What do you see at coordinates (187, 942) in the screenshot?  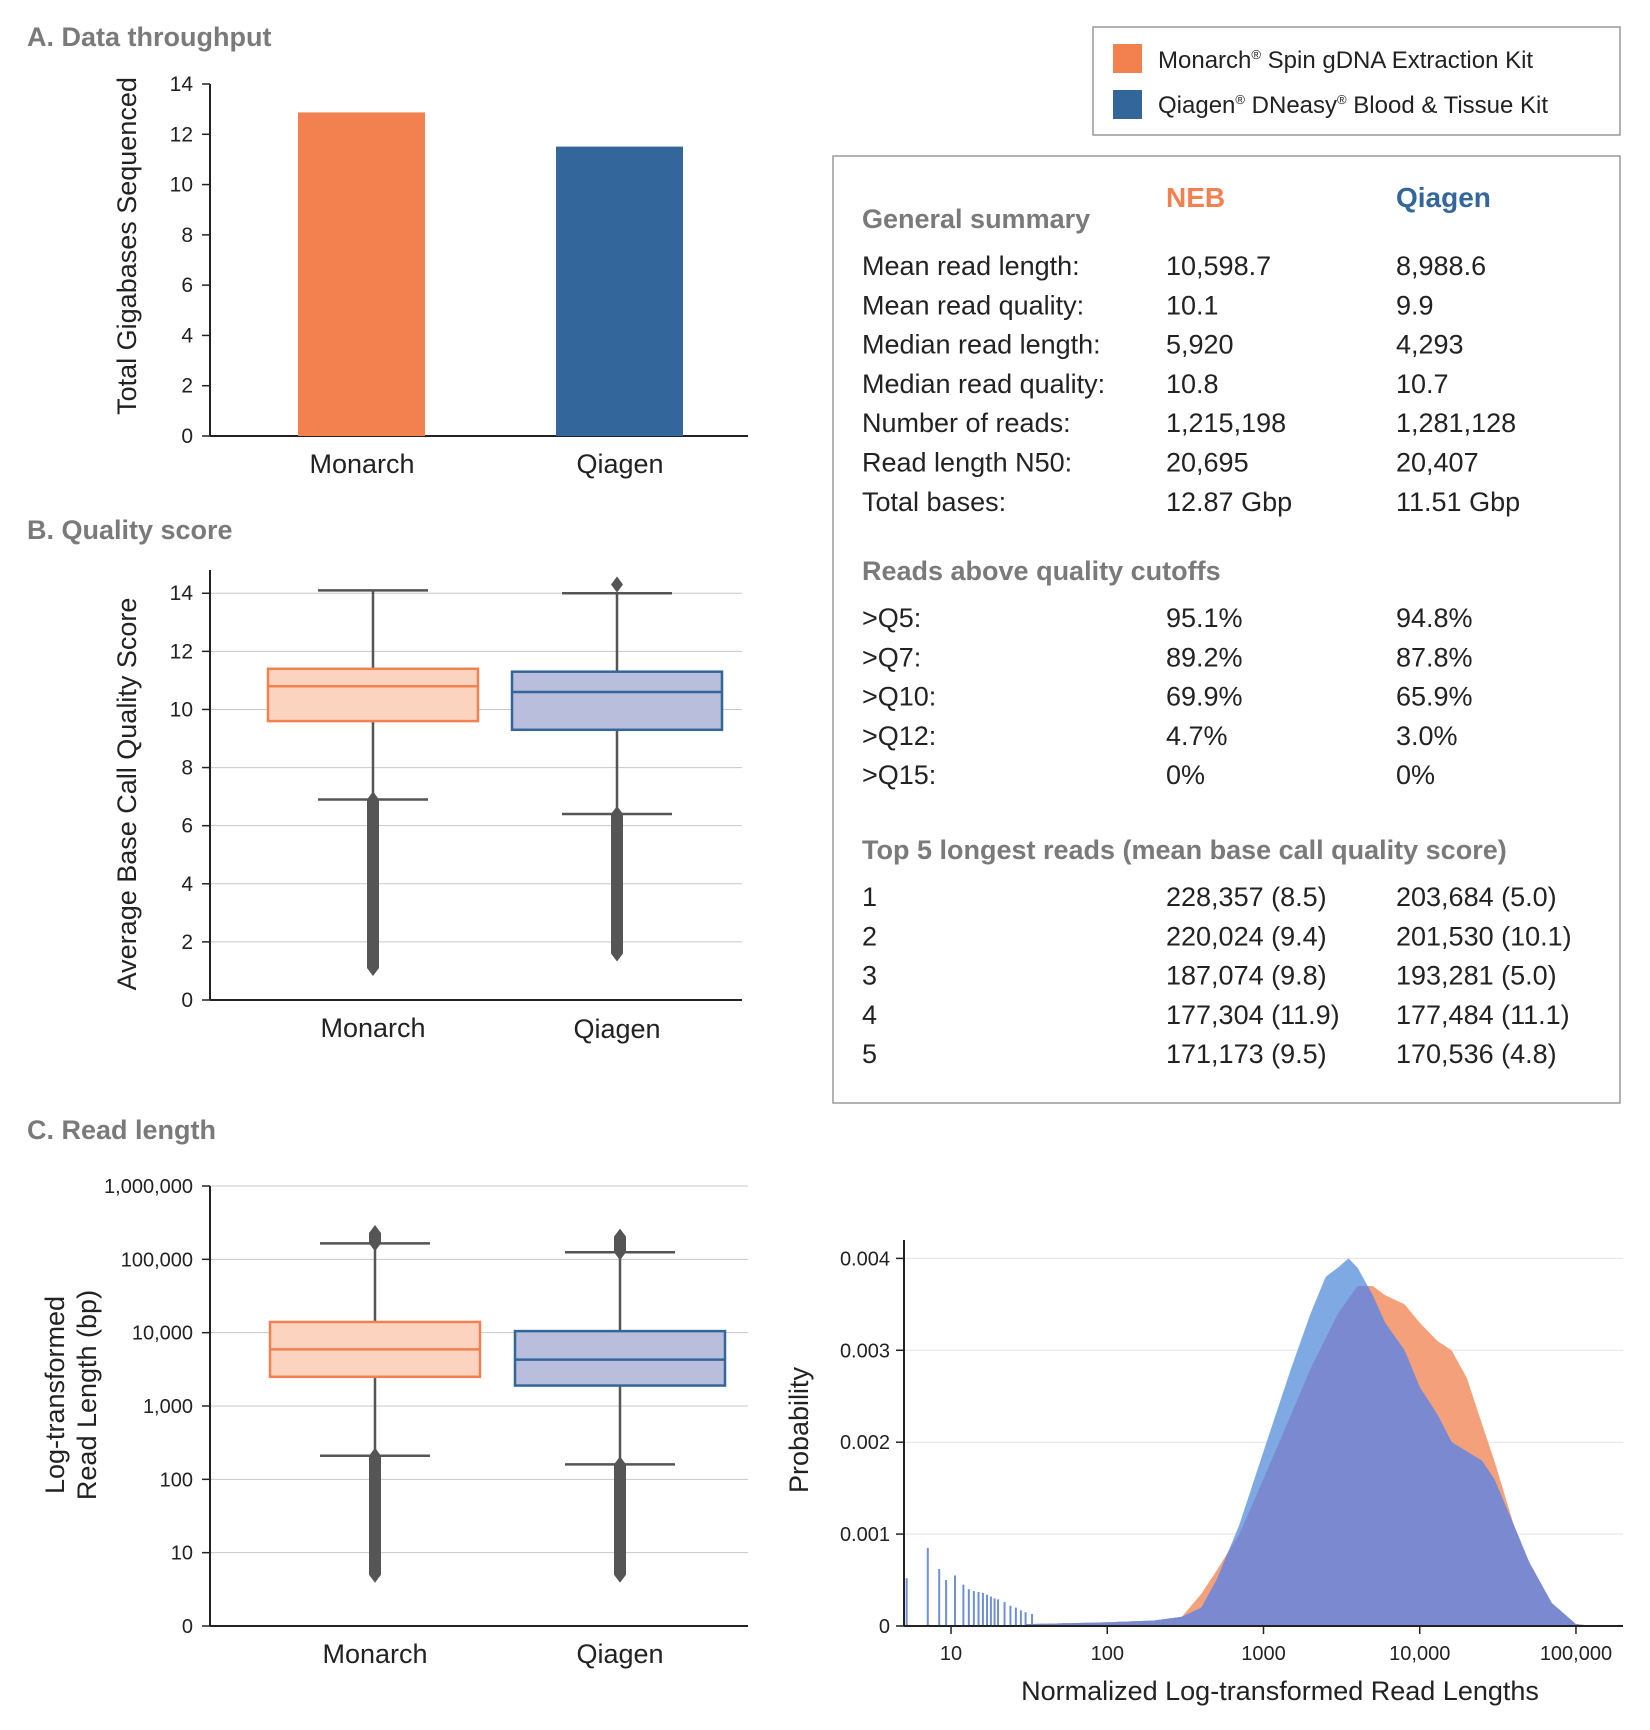 I see `y-tick-label: 2` at bounding box center [187, 942].